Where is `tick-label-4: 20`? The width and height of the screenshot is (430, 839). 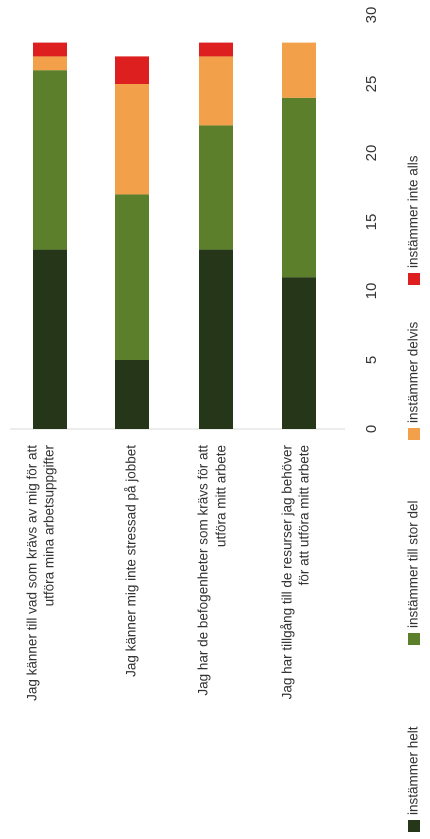 tick-label-4: 20 is located at coordinates (371, 153).